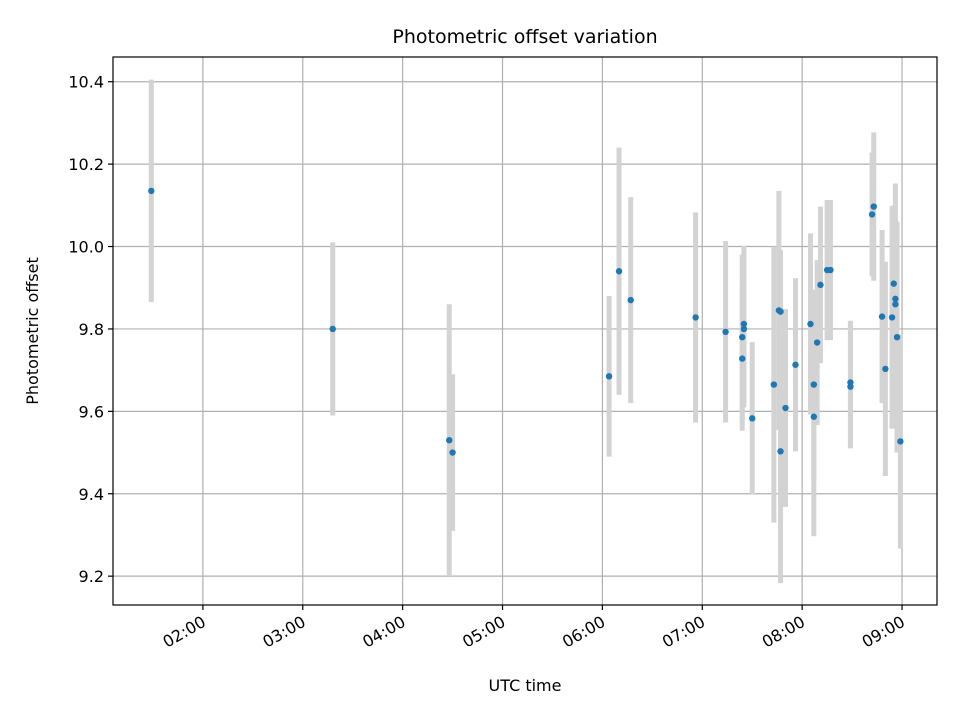 This screenshot has height=720, width=960. What do you see at coordinates (91, 576) in the screenshot?
I see `y-tick-label: 9.2` at bounding box center [91, 576].